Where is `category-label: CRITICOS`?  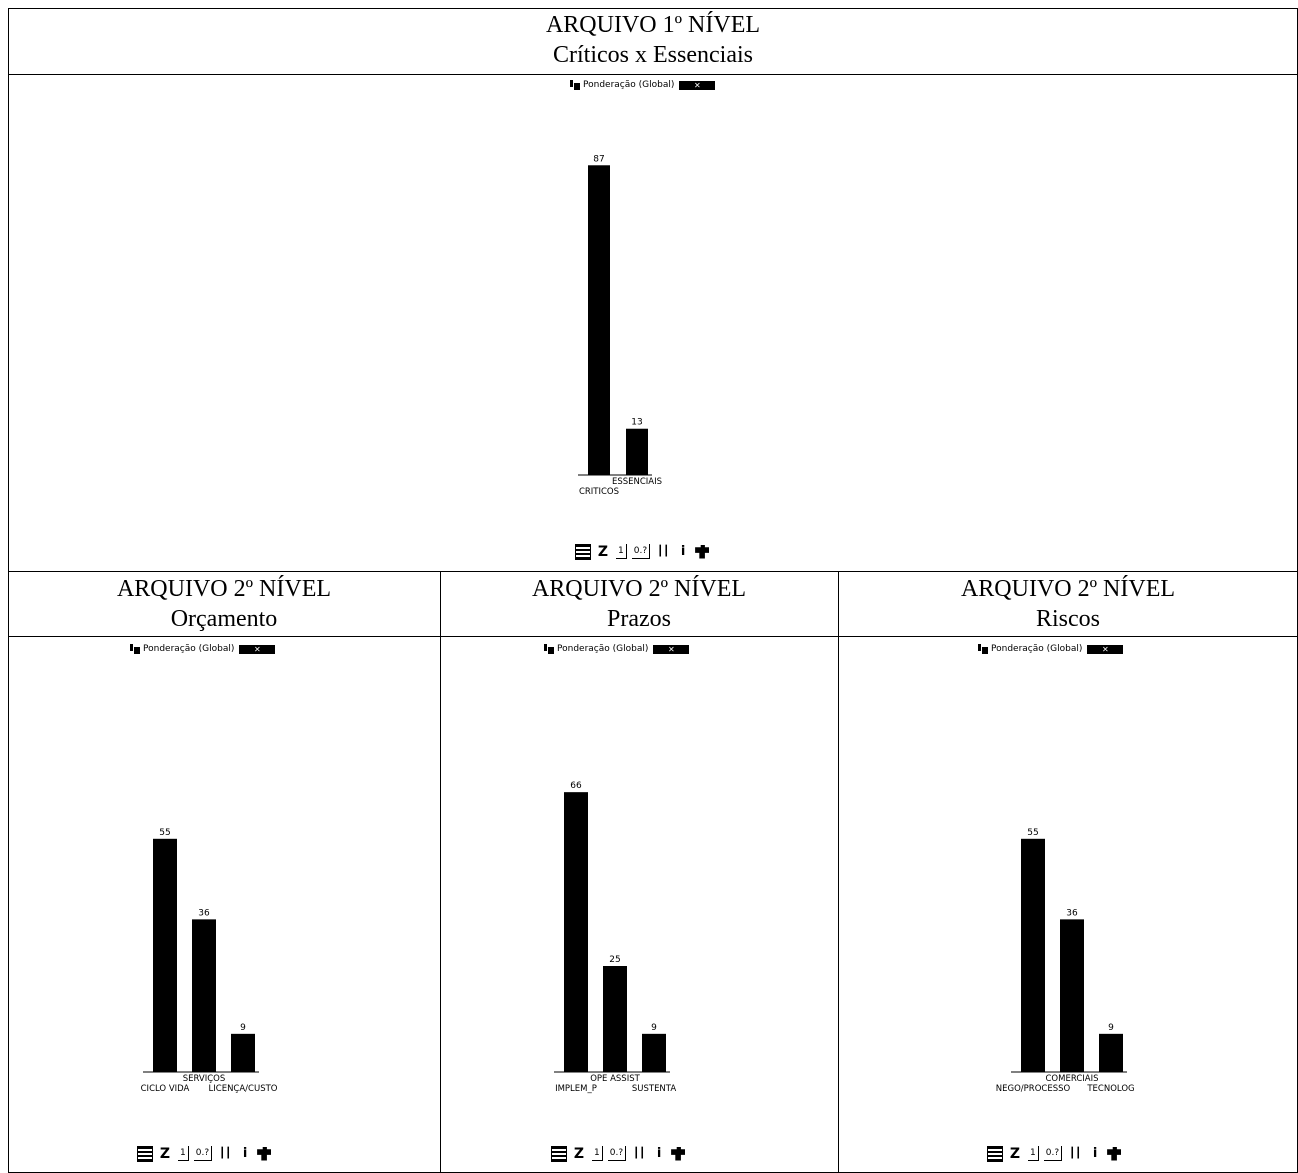 category-label: CRITICOS is located at coordinates (599, 492).